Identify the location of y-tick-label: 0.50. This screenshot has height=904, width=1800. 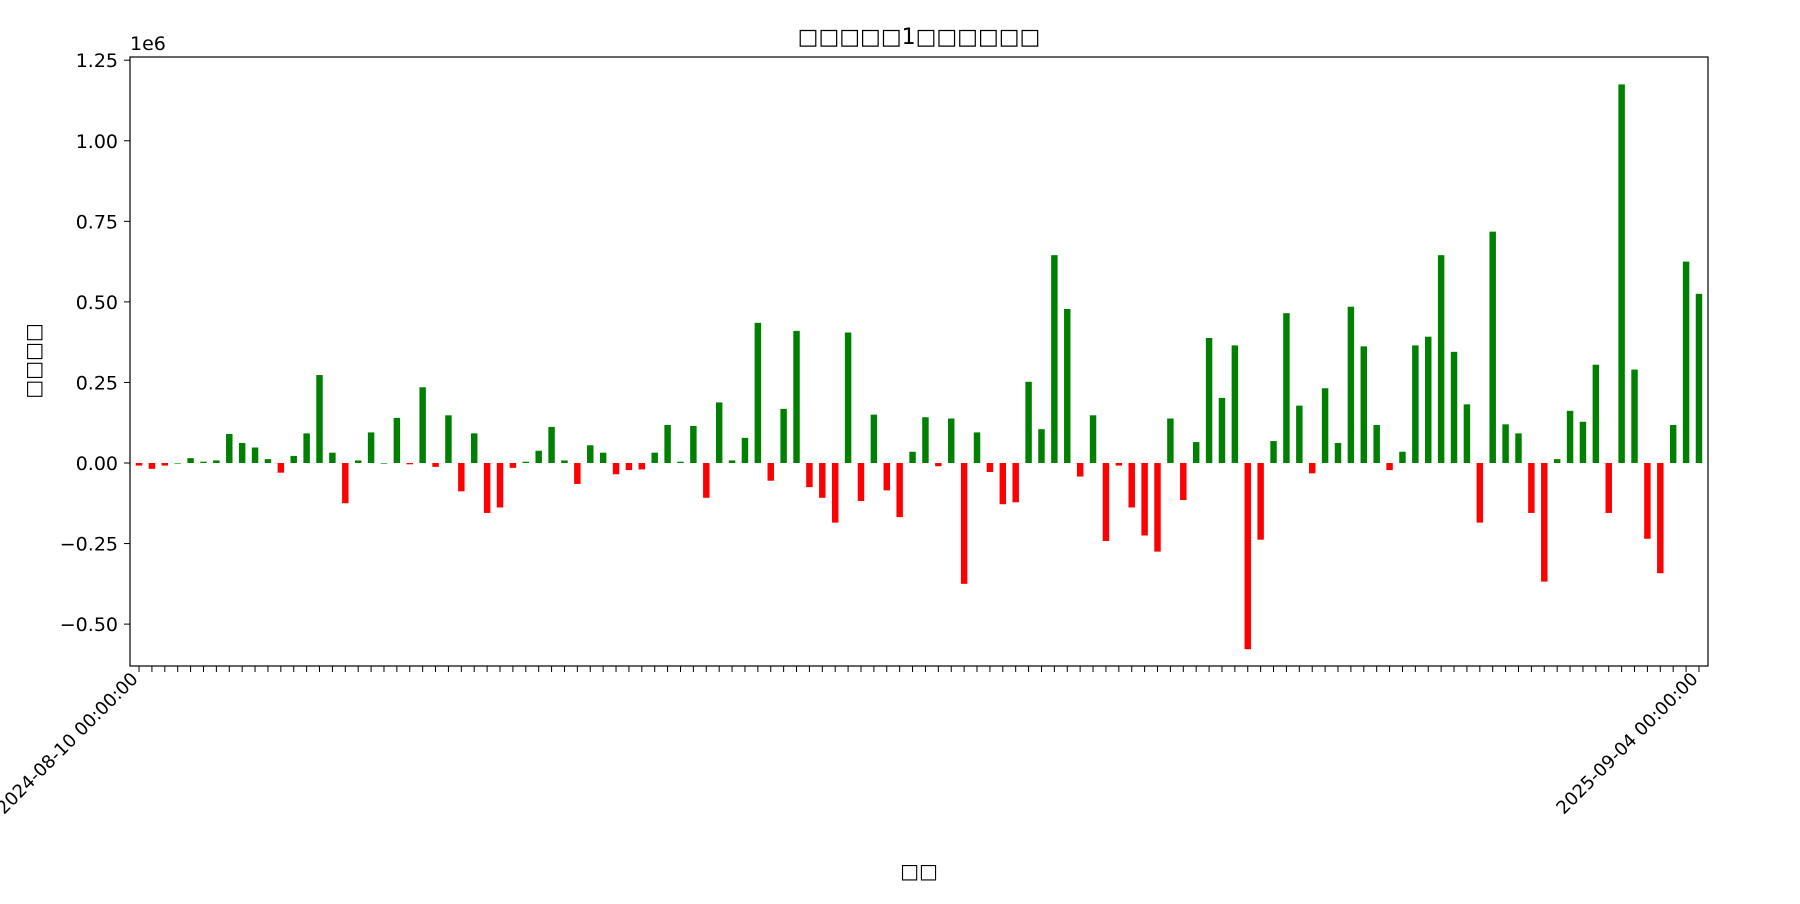
(97, 303).